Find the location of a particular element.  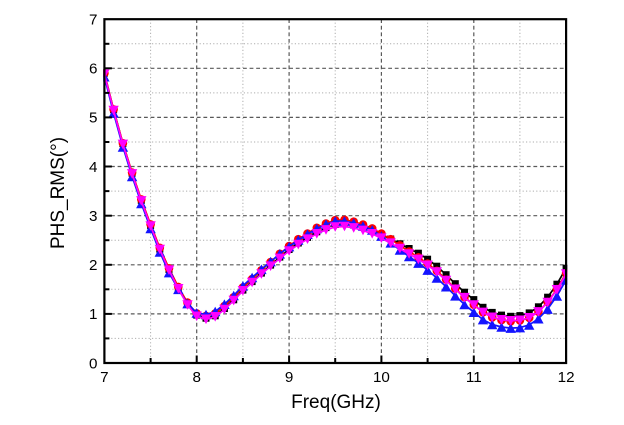

svg-text: 2 is located at coordinates (93, 265).